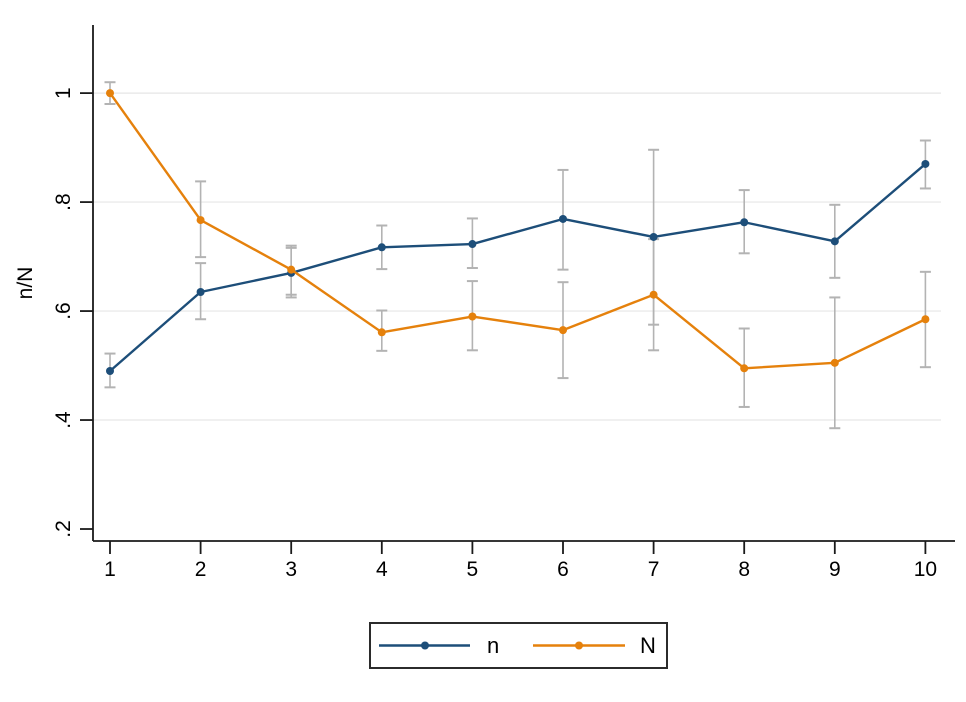  Describe the element at coordinates (563, 569) in the screenshot. I see `x-tick-label: 6` at that location.